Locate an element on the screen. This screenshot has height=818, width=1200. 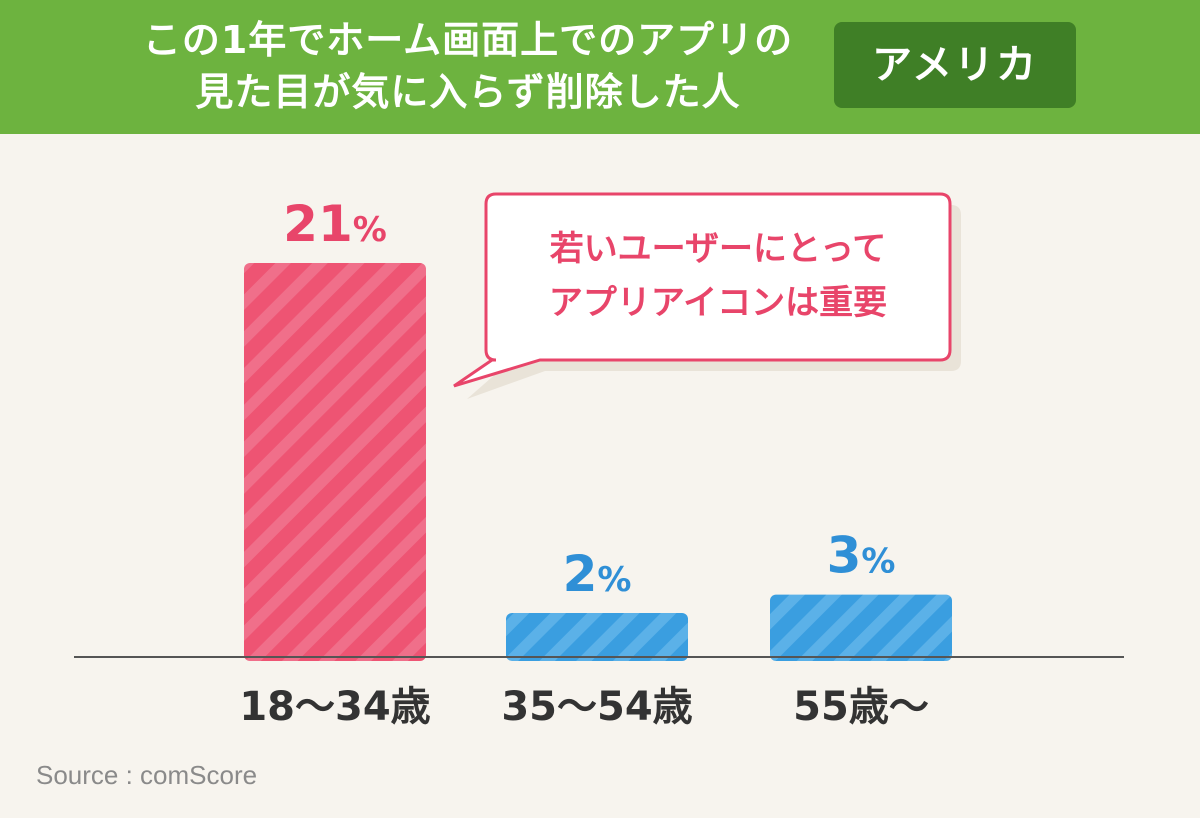
callout-line-1: 若いユーザーにとって is located at coordinates (718, 249).